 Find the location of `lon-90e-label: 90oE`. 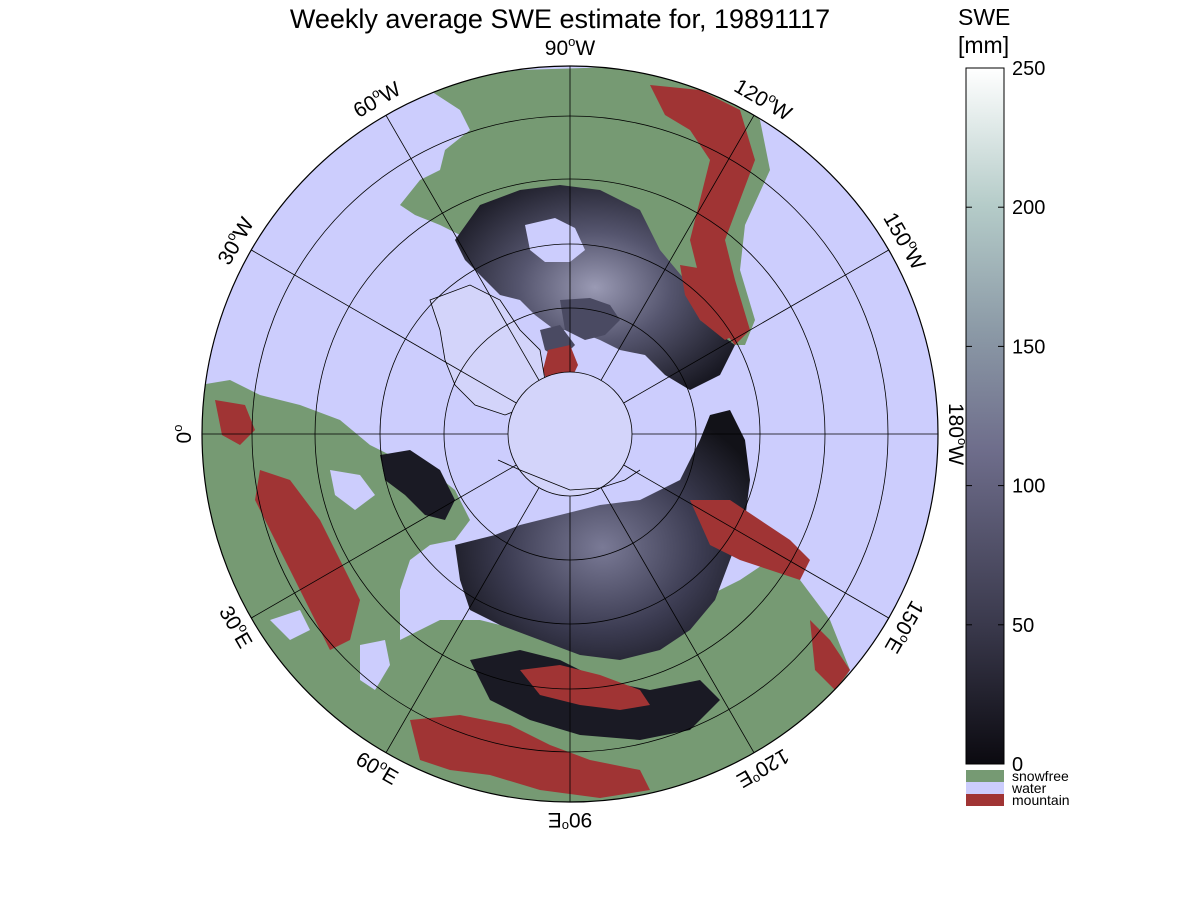

lon-90e-label: 90oE is located at coordinates (570, 821).